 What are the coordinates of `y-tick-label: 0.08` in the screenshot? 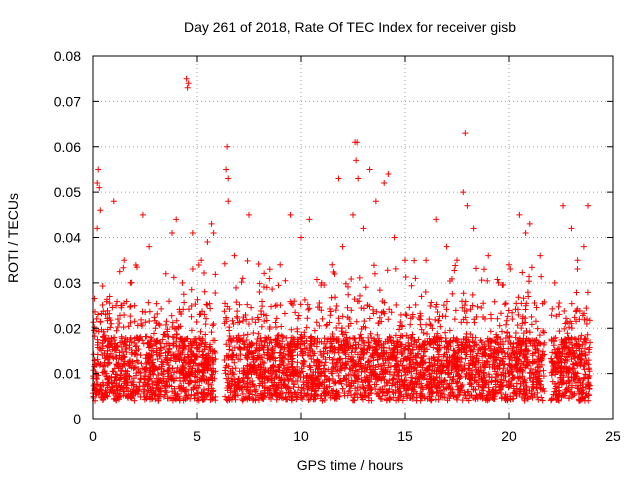 It's located at (67, 56).